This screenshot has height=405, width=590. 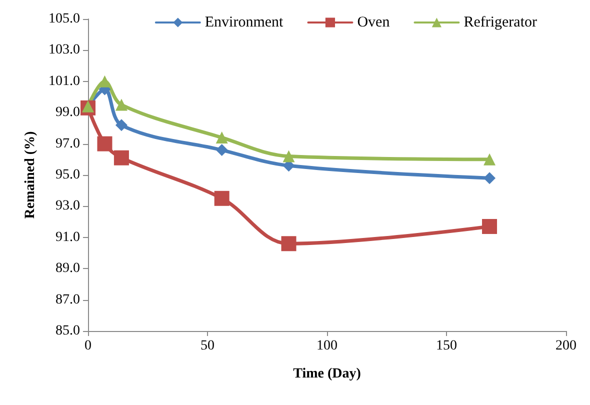 I want to click on x-tick-label: 200, so click(x=566, y=346).